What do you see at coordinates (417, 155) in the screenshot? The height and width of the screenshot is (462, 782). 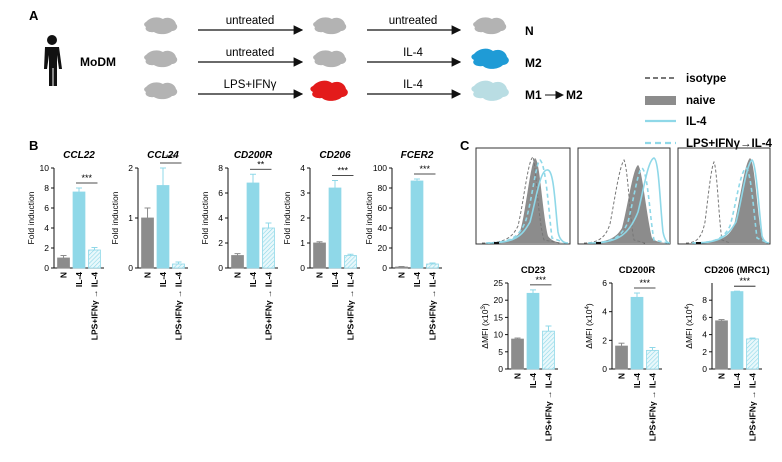 I see `chart-title: FCER2` at bounding box center [417, 155].